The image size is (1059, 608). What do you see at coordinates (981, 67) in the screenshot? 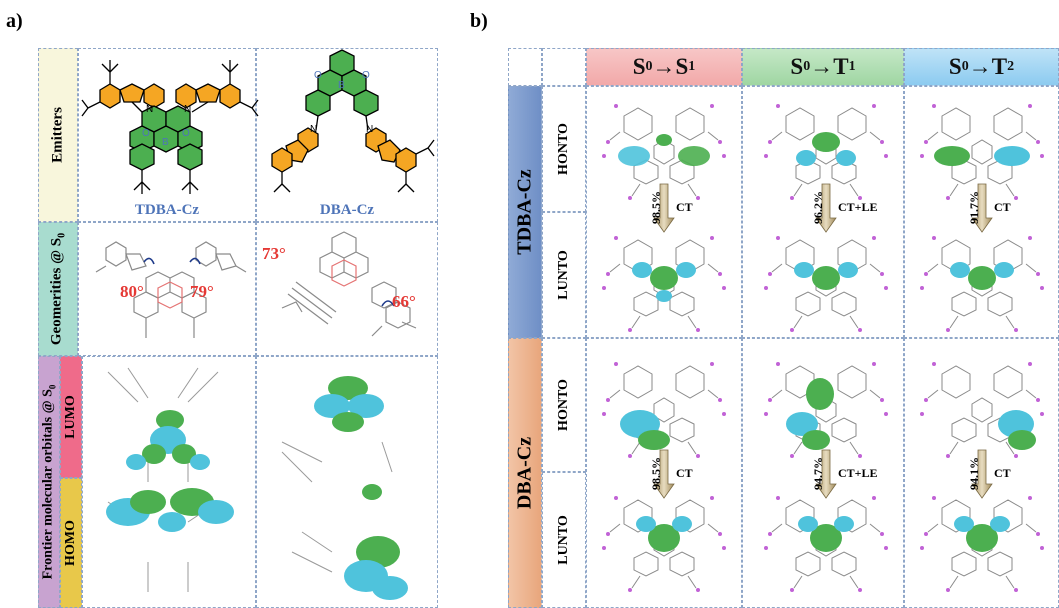
I see `column-header-s0-t2: S 0 → T 2` at bounding box center [981, 67].